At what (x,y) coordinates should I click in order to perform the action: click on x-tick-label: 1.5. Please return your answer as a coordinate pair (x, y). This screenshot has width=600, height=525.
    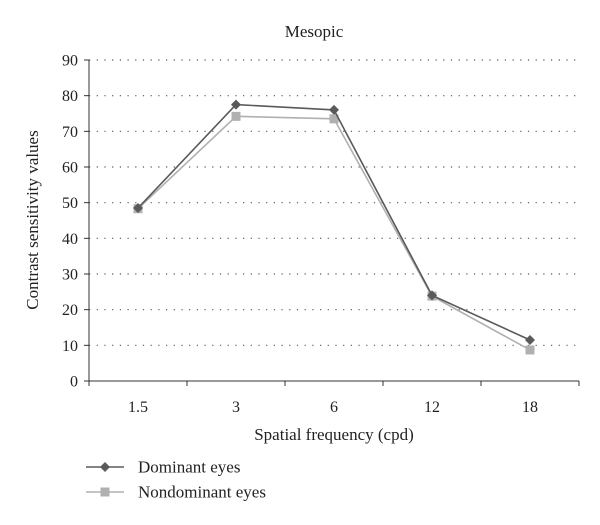
    Looking at the image, I should click on (138, 407).